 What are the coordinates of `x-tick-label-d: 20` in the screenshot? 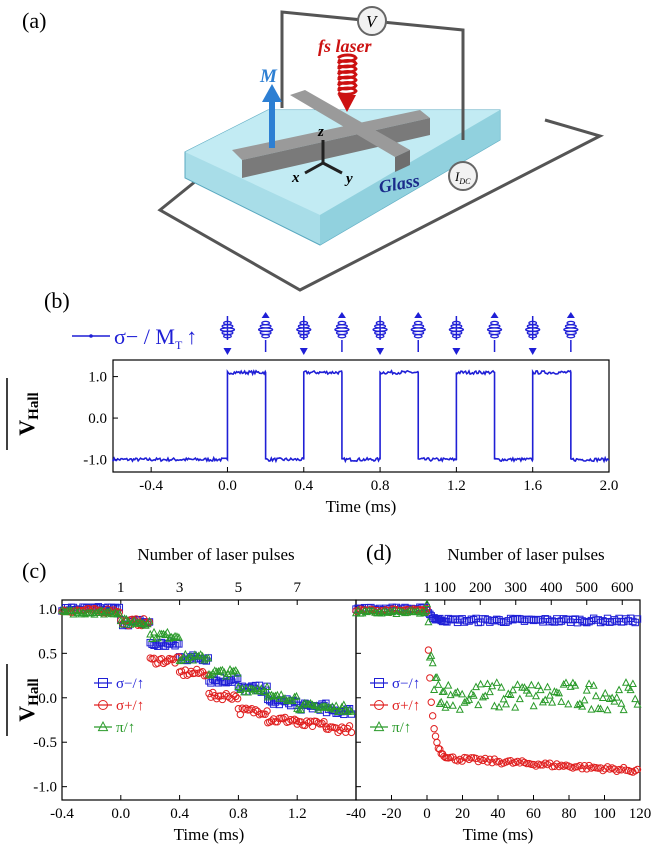 It's located at (462, 814).